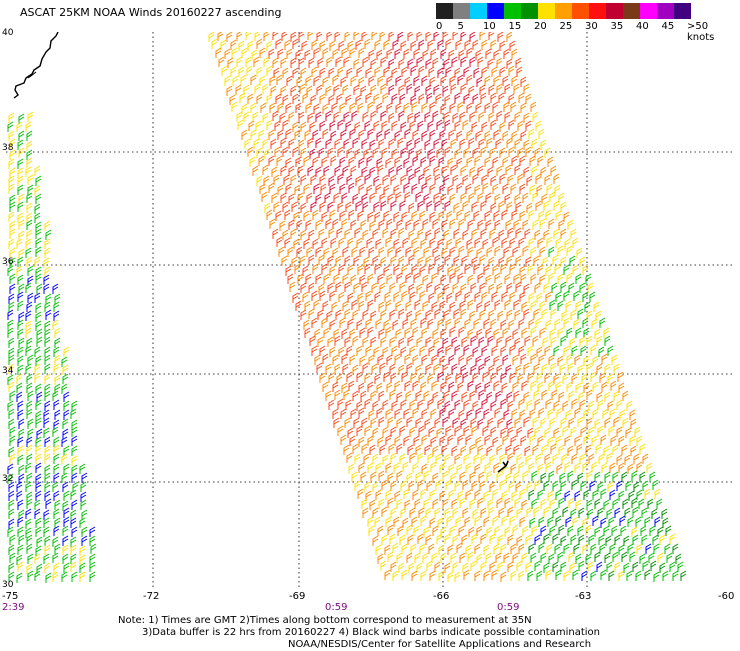  Describe the element at coordinates (515, 26) in the screenshot. I see `legend-label: 15` at that location.